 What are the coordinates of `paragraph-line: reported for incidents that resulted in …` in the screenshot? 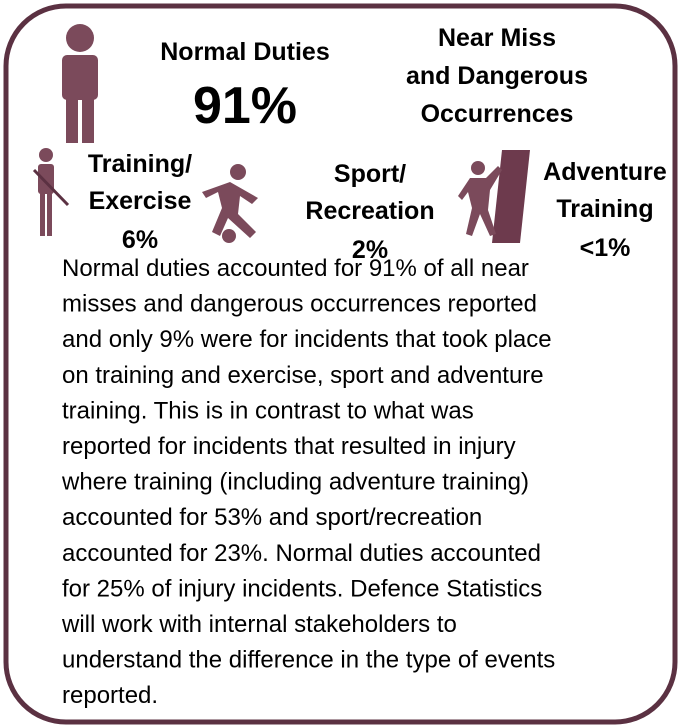 It's located at (289, 446).